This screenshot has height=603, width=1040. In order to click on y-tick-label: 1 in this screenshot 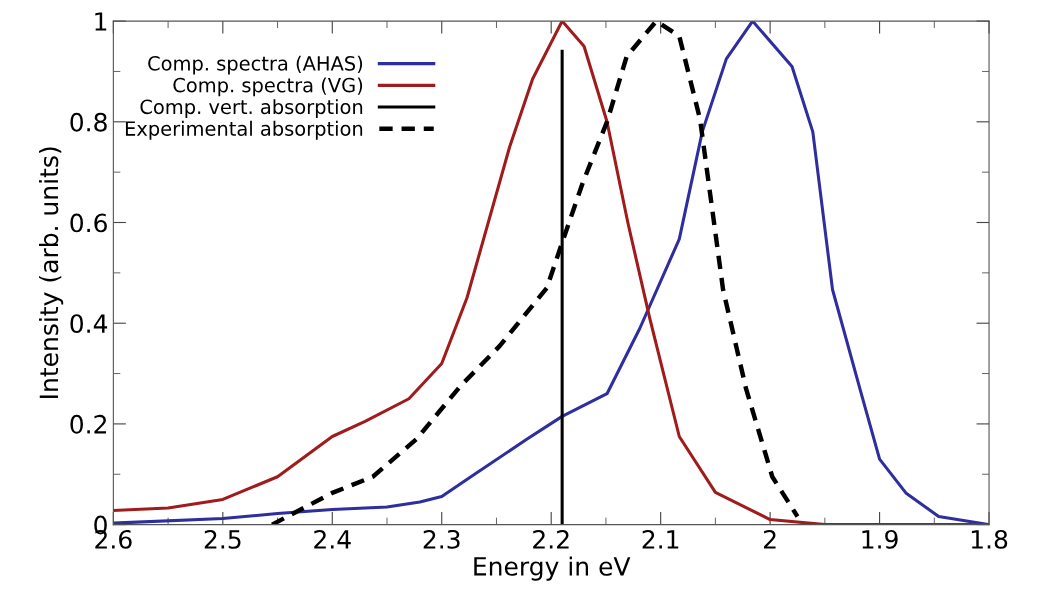, I will do `click(101, 21)`.